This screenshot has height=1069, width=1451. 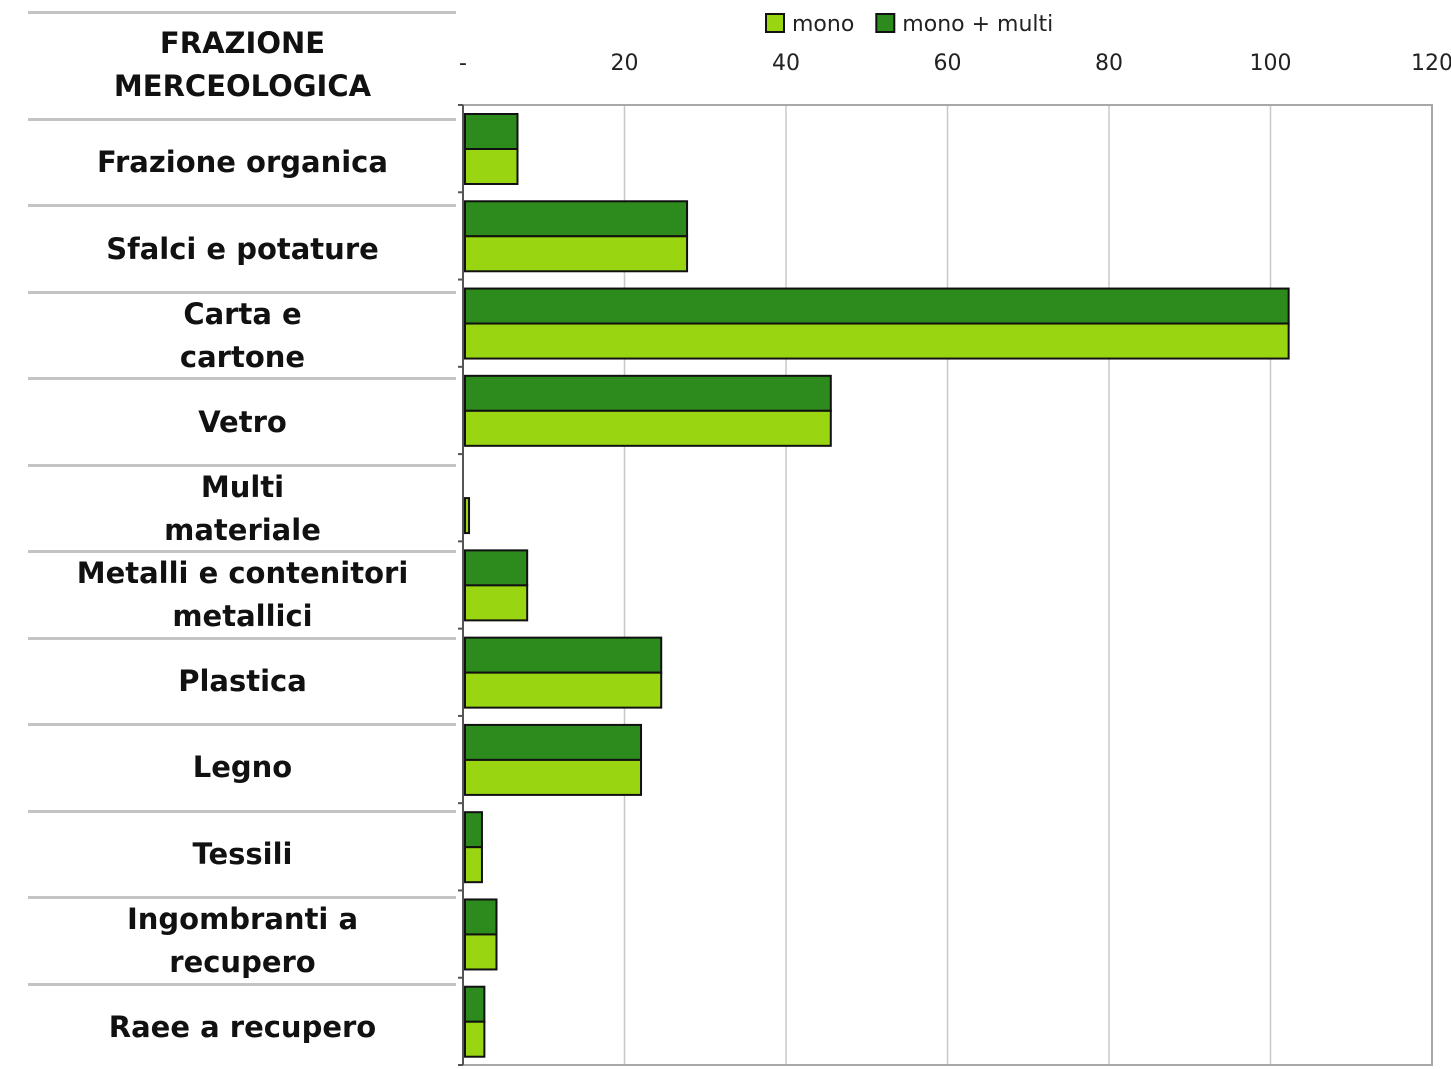 I want to click on category-label: Vetro, so click(x=242, y=421).